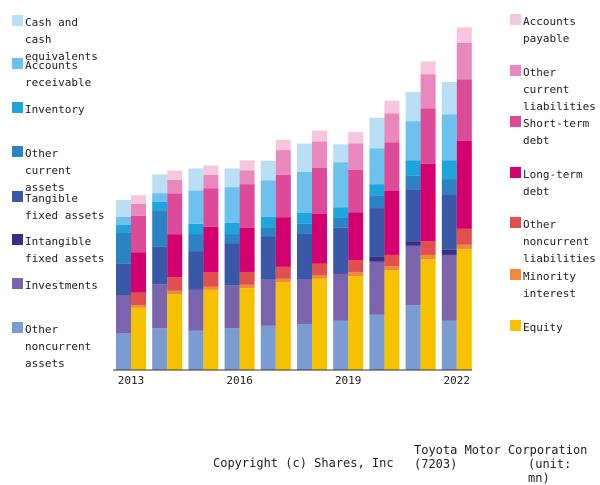 This screenshot has width=600, height=485. What do you see at coordinates (355, 323) in the screenshot?
I see `liabilities-bar-equity-2019` at bounding box center [355, 323].